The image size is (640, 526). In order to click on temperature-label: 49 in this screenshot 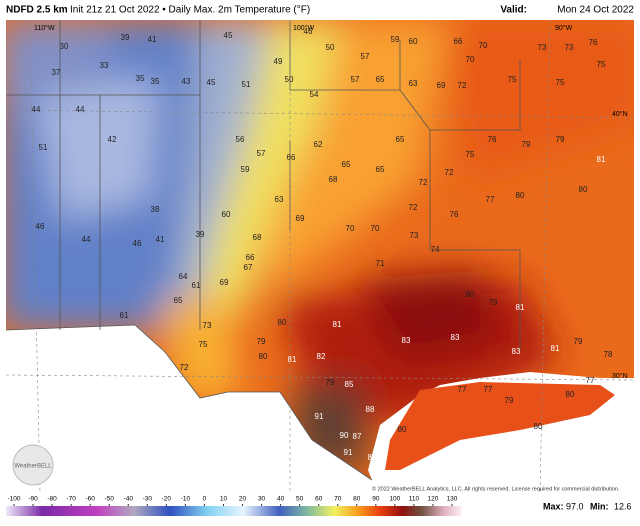, I will do `click(278, 61)`.